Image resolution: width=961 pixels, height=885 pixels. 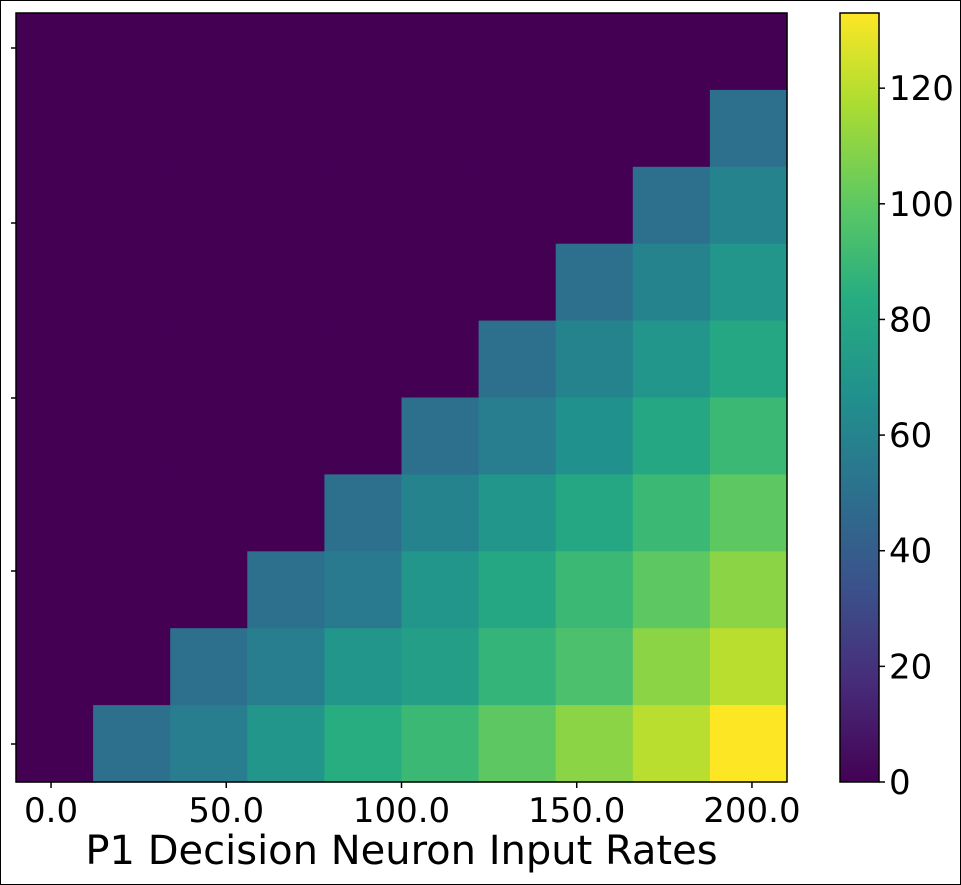 I want to click on colorbar-ticks: 0 20 40 60 80 100 120, so click(x=916, y=436).